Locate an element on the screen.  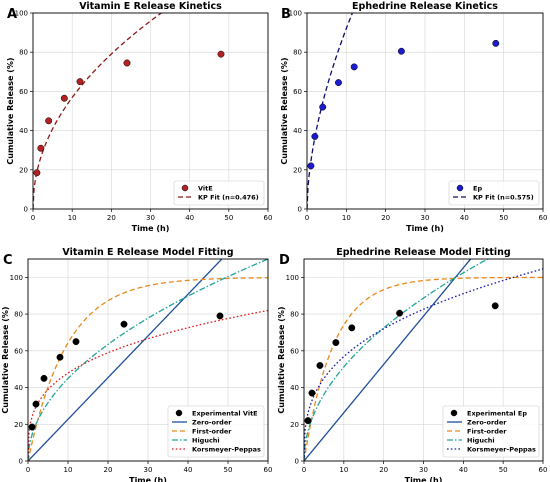
legend-box is located at coordinates (491, 431).